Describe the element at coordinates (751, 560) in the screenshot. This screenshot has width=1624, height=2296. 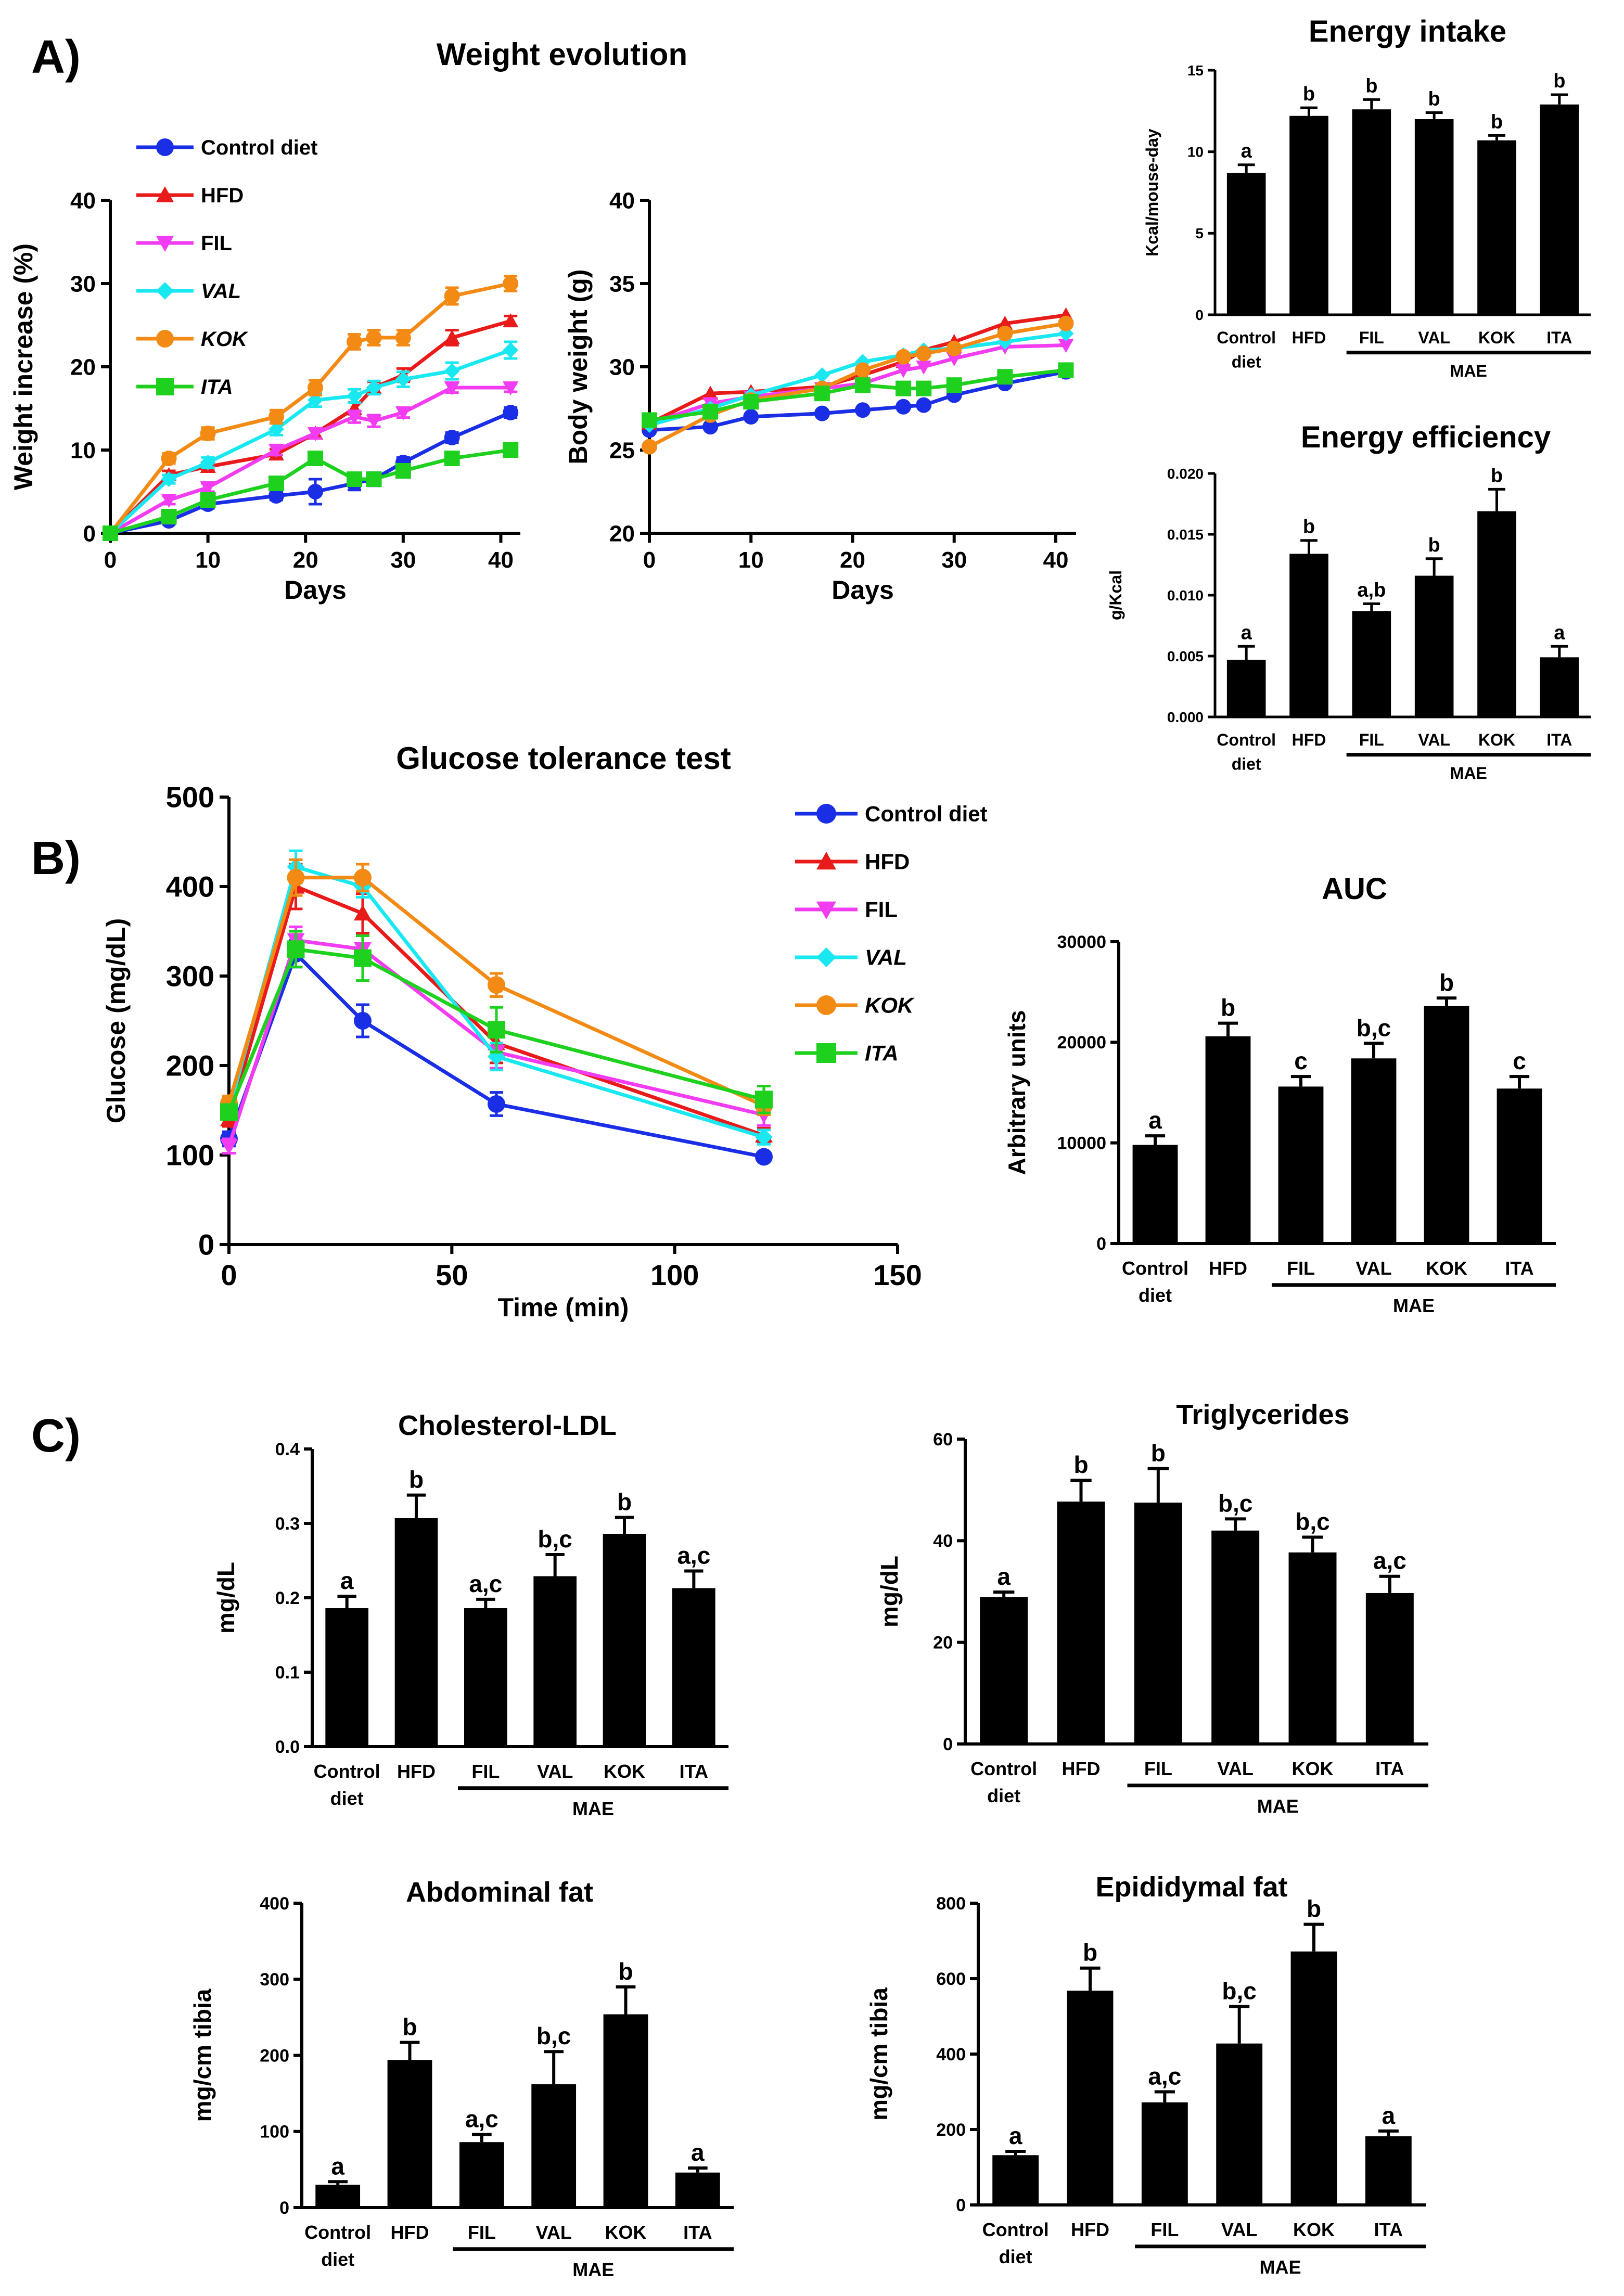
I see `x-tick-label: 10` at that location.